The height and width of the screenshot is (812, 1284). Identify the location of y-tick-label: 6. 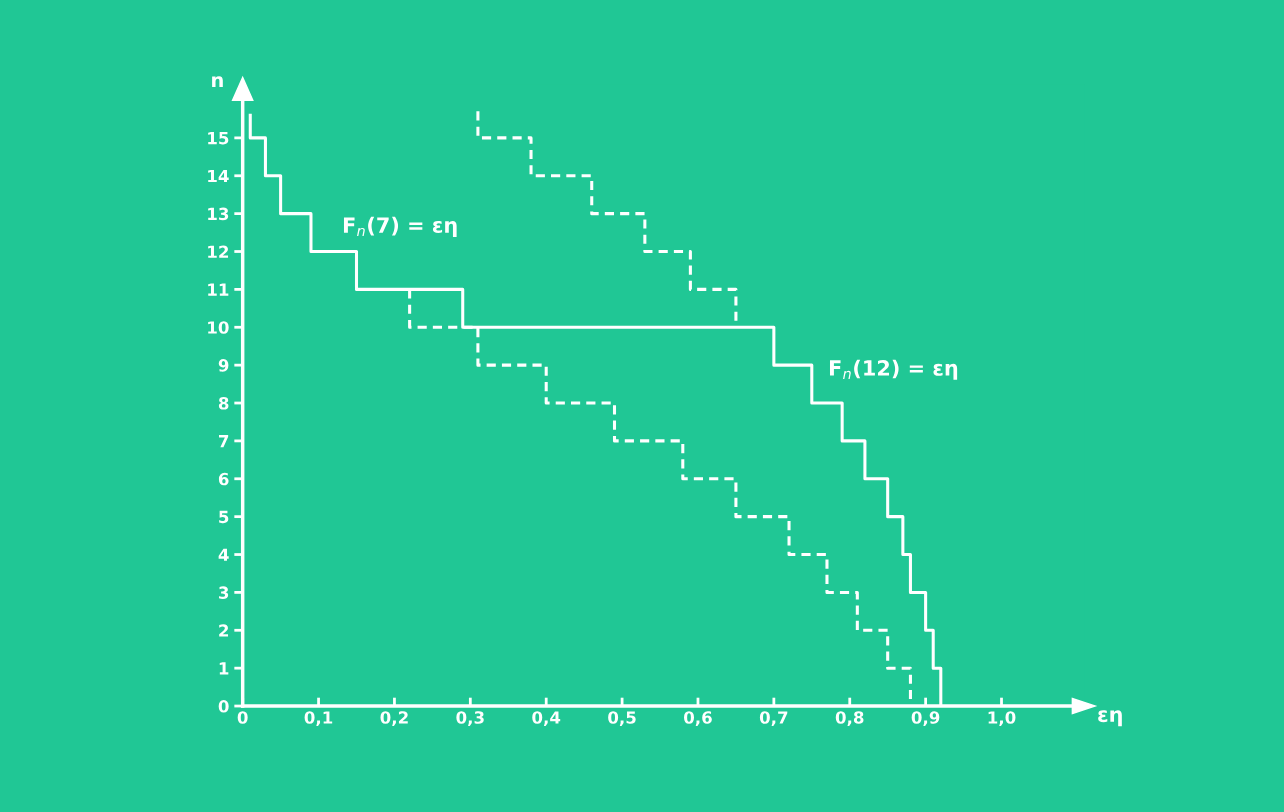
(223, 479).